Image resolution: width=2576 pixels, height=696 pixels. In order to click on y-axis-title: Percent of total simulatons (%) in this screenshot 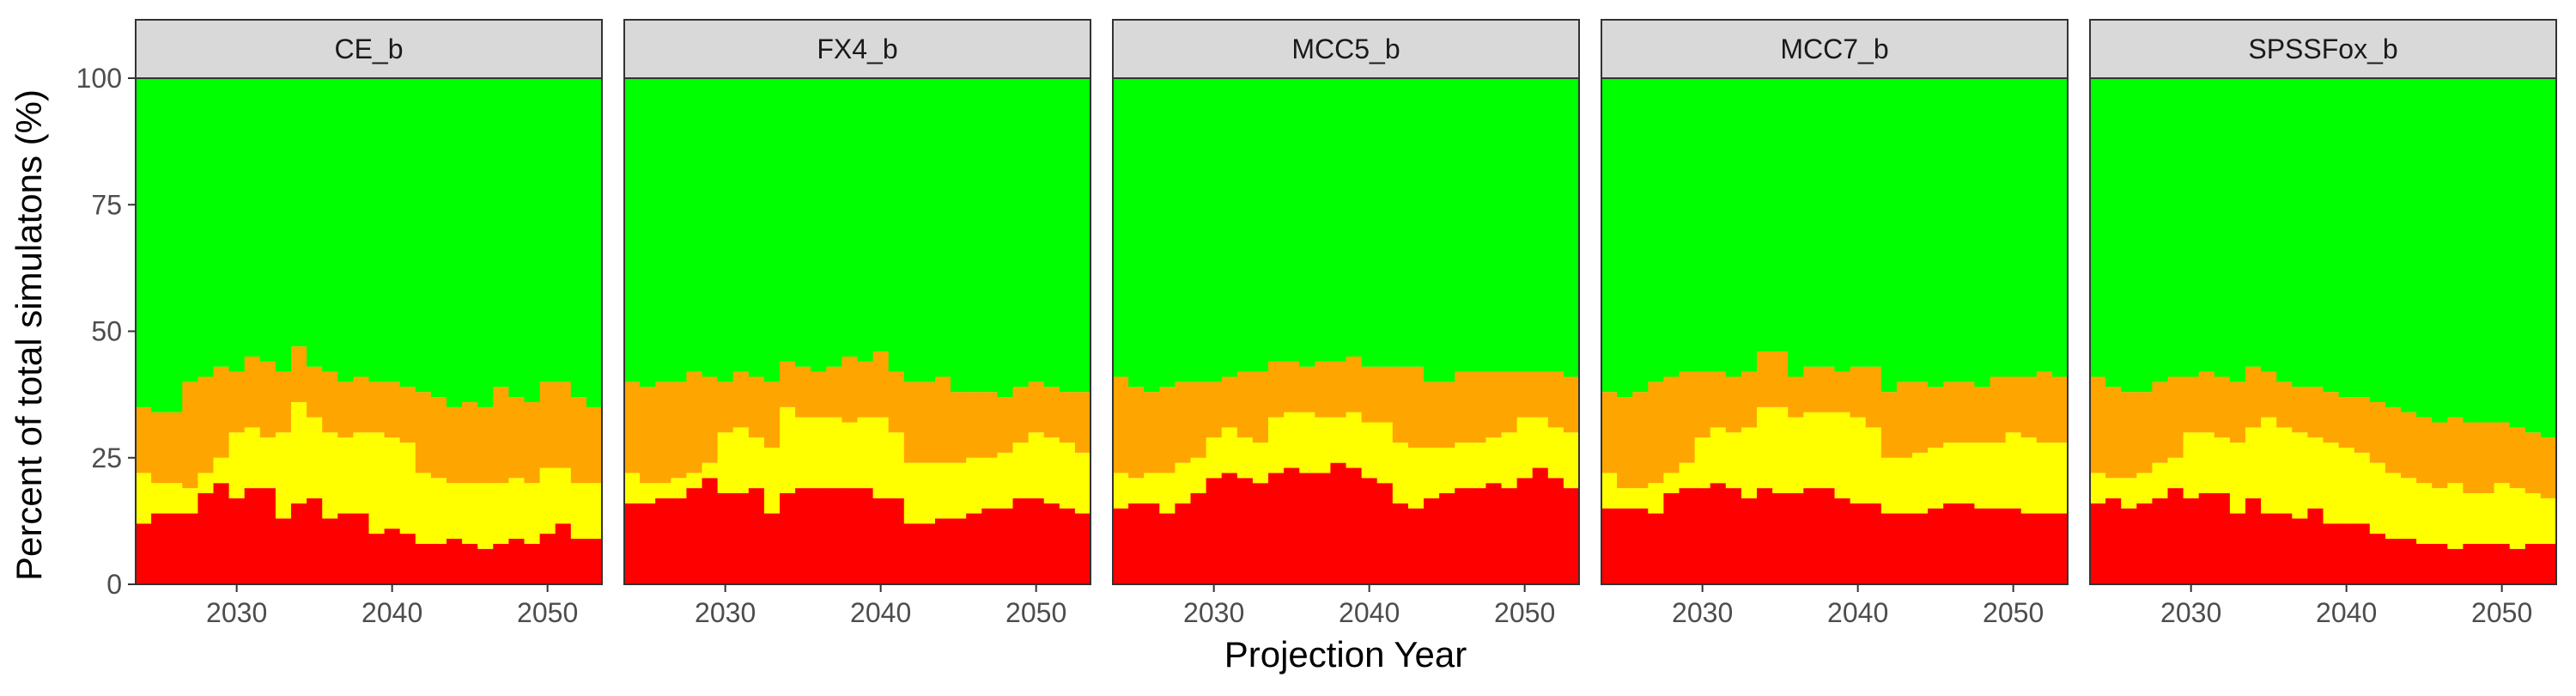, I will do `click(29, 335)`.